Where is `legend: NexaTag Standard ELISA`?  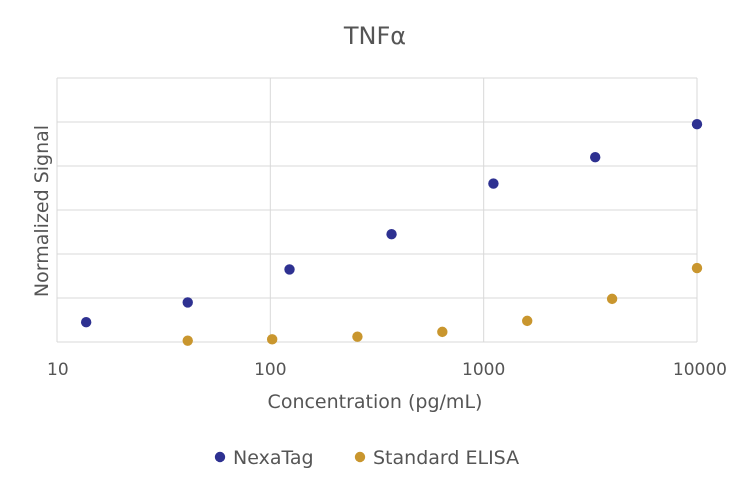
legend: NexaTag Standard ELISA is located at coordinates (366, 458).